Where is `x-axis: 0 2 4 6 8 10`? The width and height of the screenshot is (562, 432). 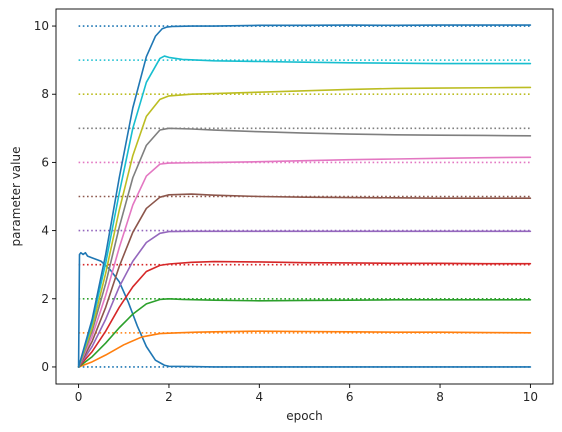 x-axis: 0 2 4 6 8 10 is located at coordinates (306, 394).